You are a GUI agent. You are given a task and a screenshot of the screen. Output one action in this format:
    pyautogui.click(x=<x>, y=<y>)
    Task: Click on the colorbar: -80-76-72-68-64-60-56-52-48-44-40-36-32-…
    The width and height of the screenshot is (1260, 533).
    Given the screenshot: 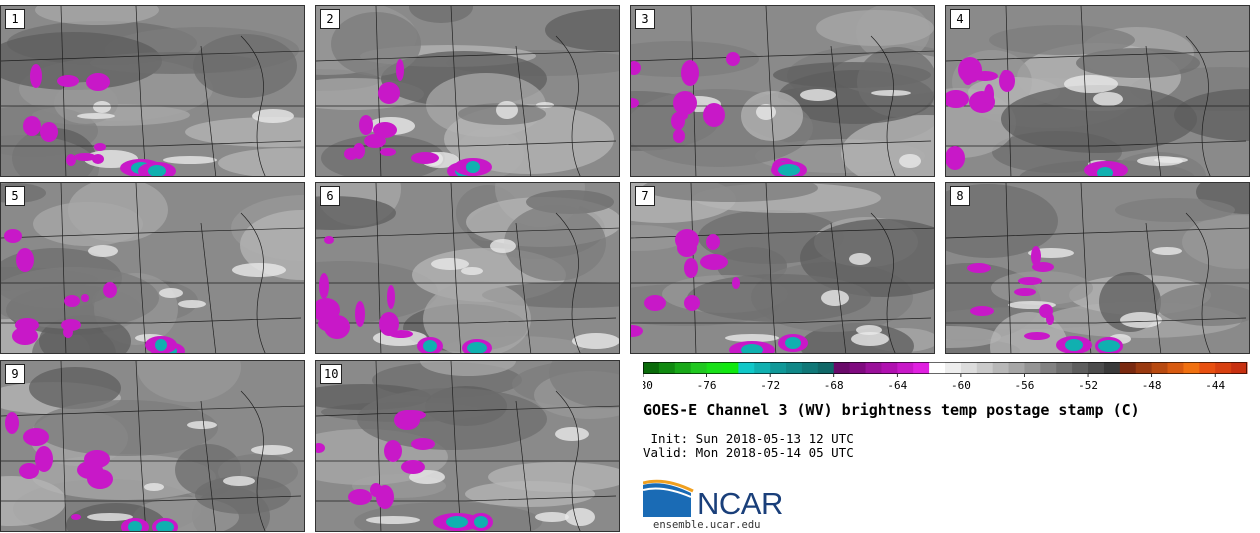 What is the action you would take?
    pyautogui.click(x=945, y=376)
    